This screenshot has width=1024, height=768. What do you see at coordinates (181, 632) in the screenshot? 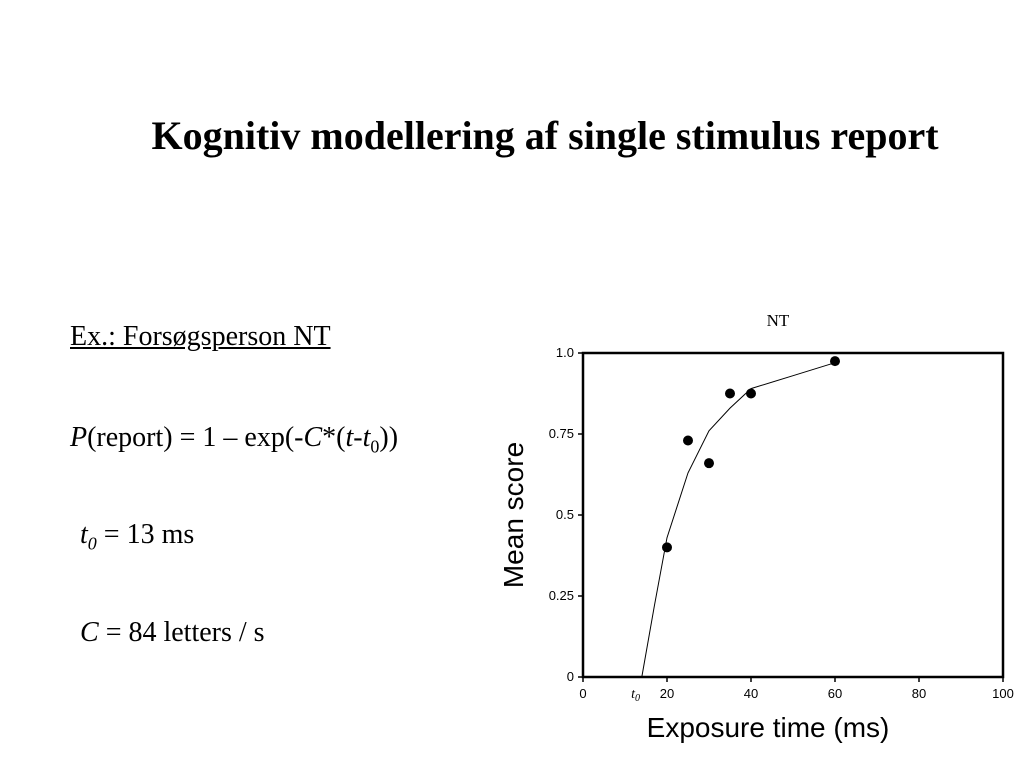
I see `c-value: = 84 letters / s` at bounding box center [181, 632].